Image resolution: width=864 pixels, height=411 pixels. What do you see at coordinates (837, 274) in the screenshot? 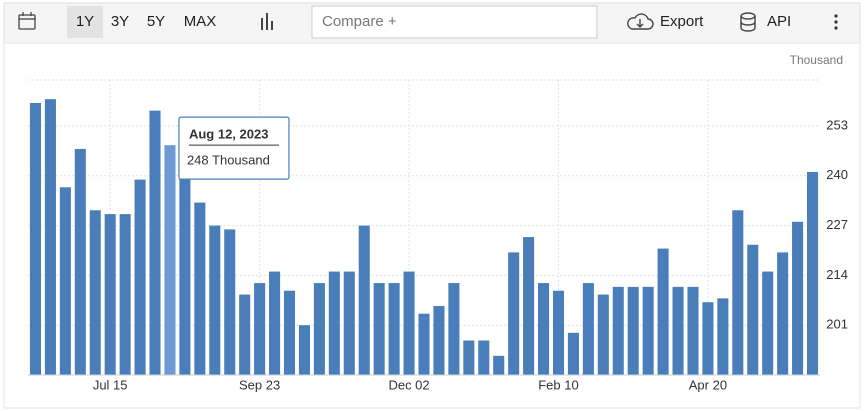
I see `y-tick-label: 214` at bounding box center [837, 274].